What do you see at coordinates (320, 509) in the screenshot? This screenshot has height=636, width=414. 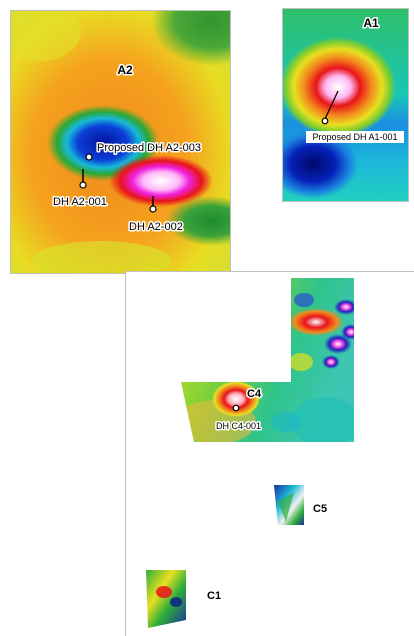 I see `area-label-c5: C5` at bounding box center [320, 509].